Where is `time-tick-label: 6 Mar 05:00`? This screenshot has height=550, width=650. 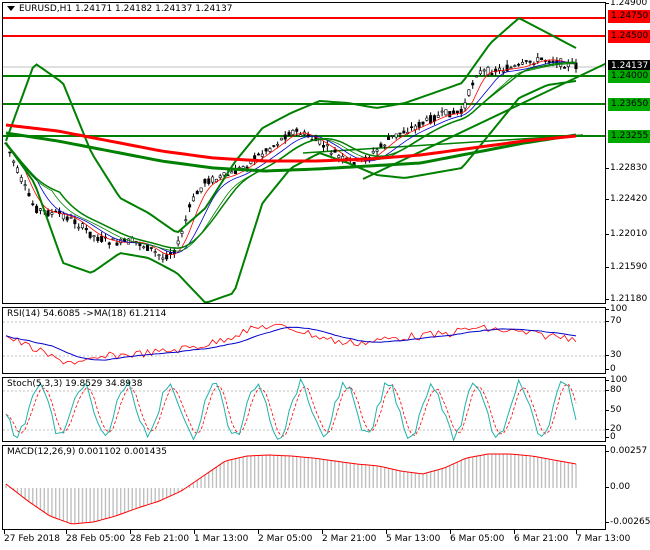
time-tick-label: 6 Mar 05:00 is located at coordinates (477, 537).